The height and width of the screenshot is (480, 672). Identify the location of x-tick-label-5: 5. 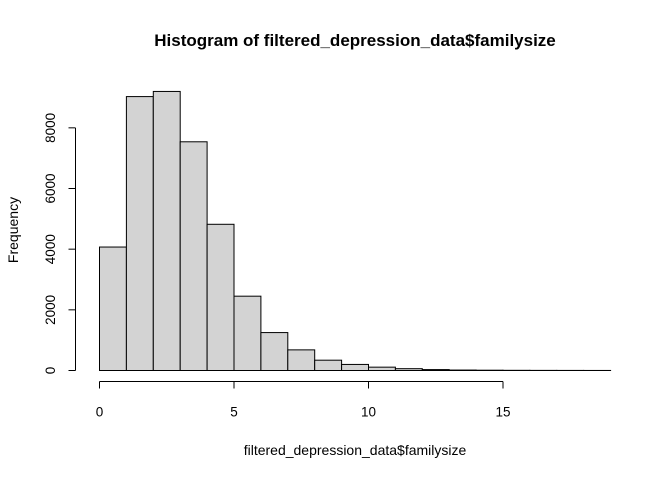
(234, 412).